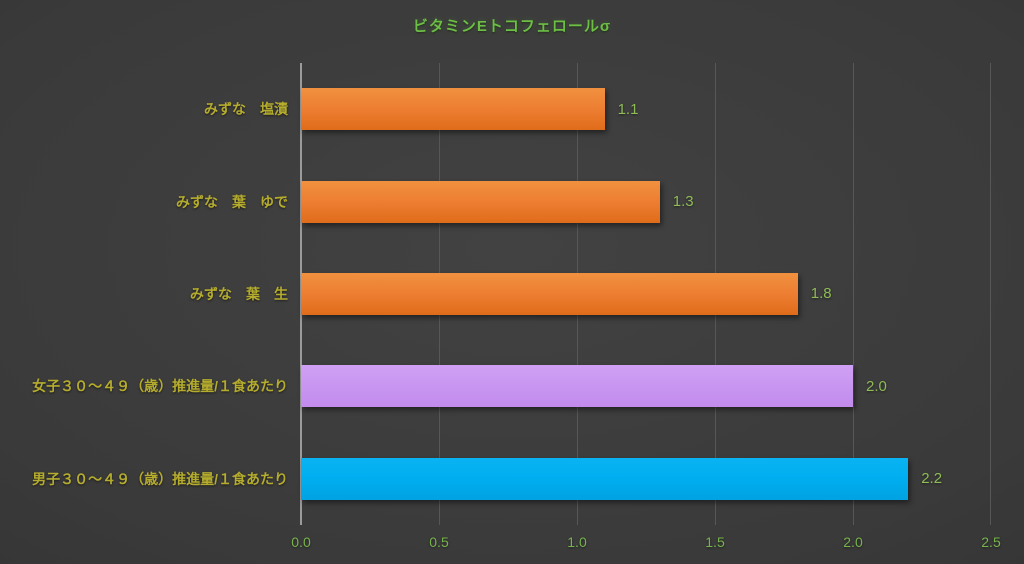 The width and height of the screenshot is (1024, 564). I want to click on category-label: 男子３０～４９（歳）推進量/１食あたり, so click(160, 478).